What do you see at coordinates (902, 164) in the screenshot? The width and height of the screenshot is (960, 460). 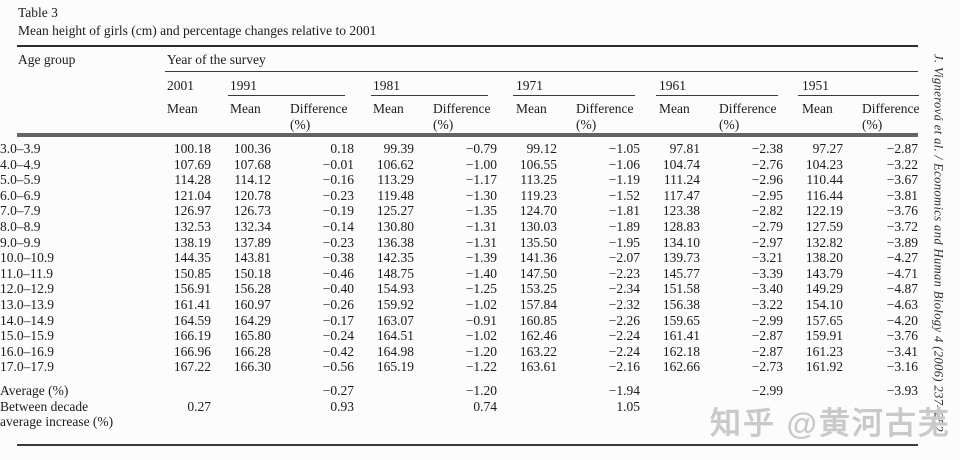 I see `diff-1951-cell: −3.22` at bounding box center [902, 164].